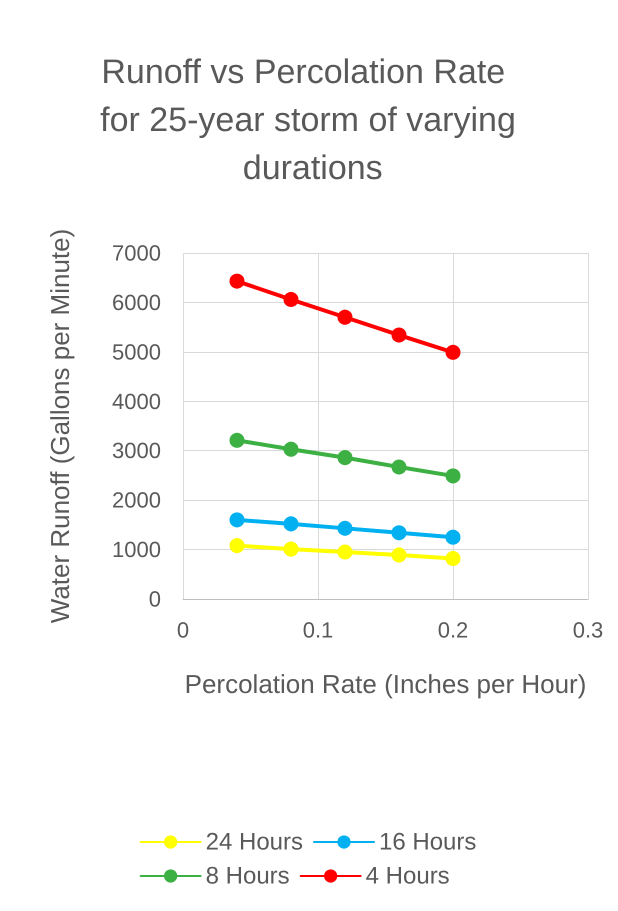 The height and width of the screenshot is (911, 618). Describe the element at coordinates (427, 842) in the screenshot. I see `legend-label: 16 Hours` at that location.